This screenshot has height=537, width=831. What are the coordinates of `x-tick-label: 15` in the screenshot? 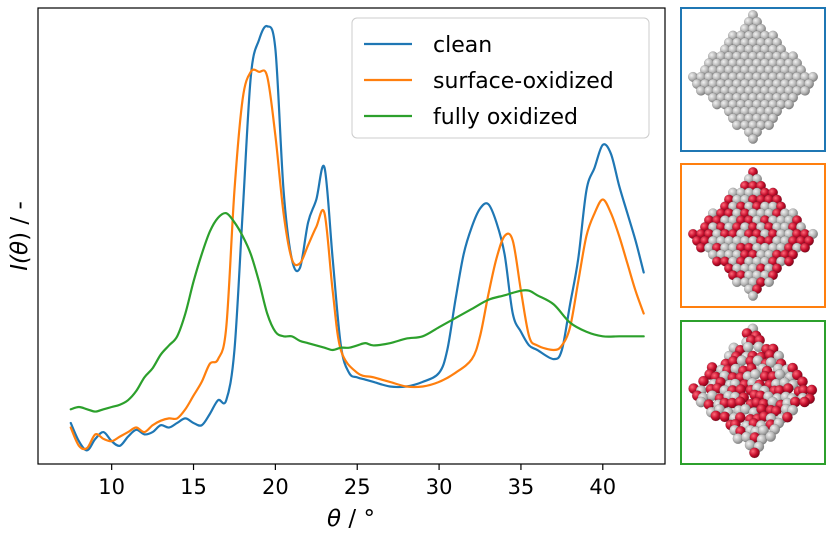 It's located at (193, 487).